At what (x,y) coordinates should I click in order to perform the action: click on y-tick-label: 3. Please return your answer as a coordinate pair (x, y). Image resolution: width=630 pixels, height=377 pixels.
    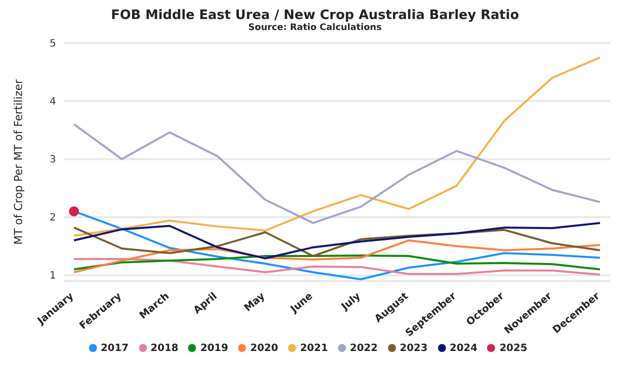
    Looking at the image, I should click on (53, 160).